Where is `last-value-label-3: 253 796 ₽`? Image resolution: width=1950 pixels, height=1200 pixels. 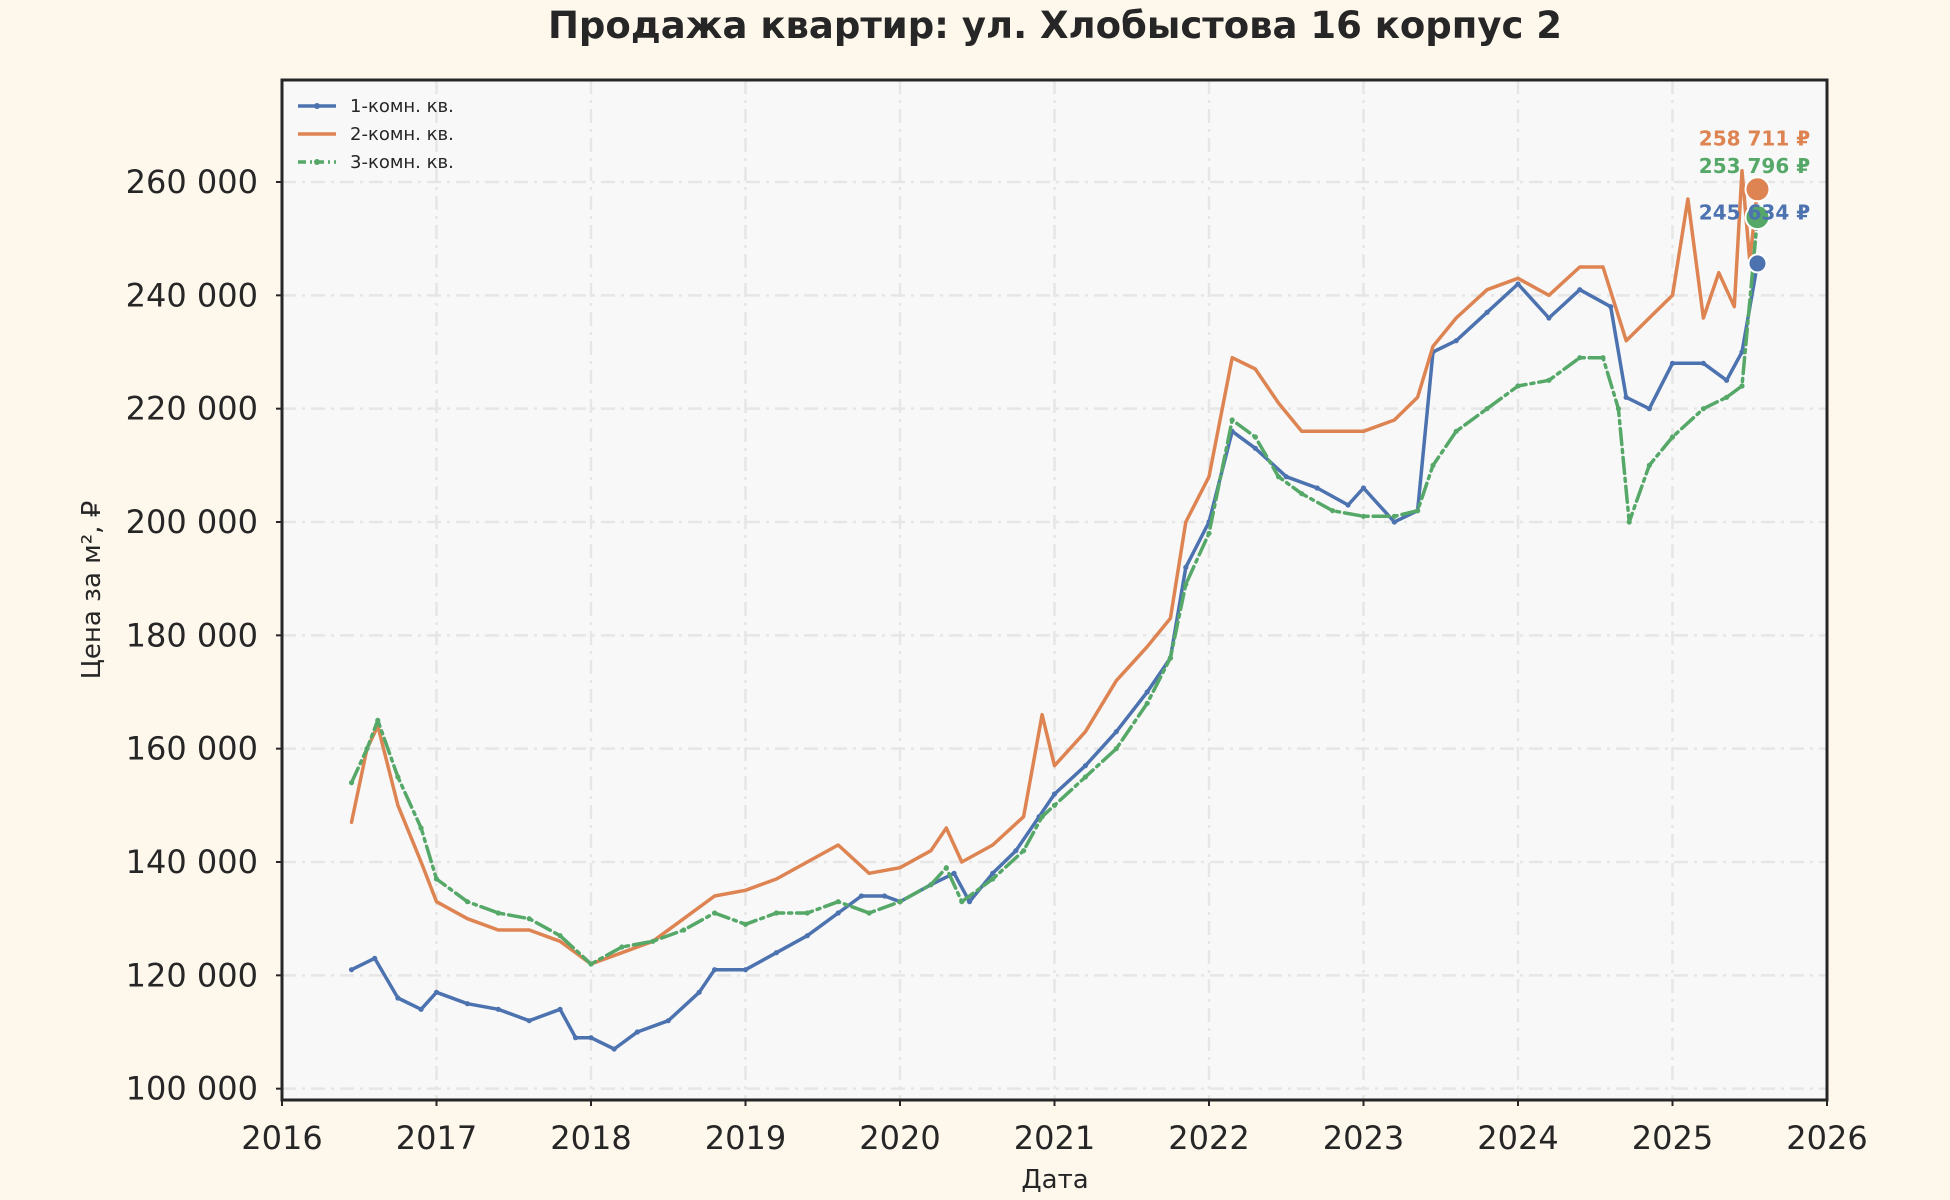 last-value-label-3: 253 796 ₽ is located at coordinates (1754, 166).